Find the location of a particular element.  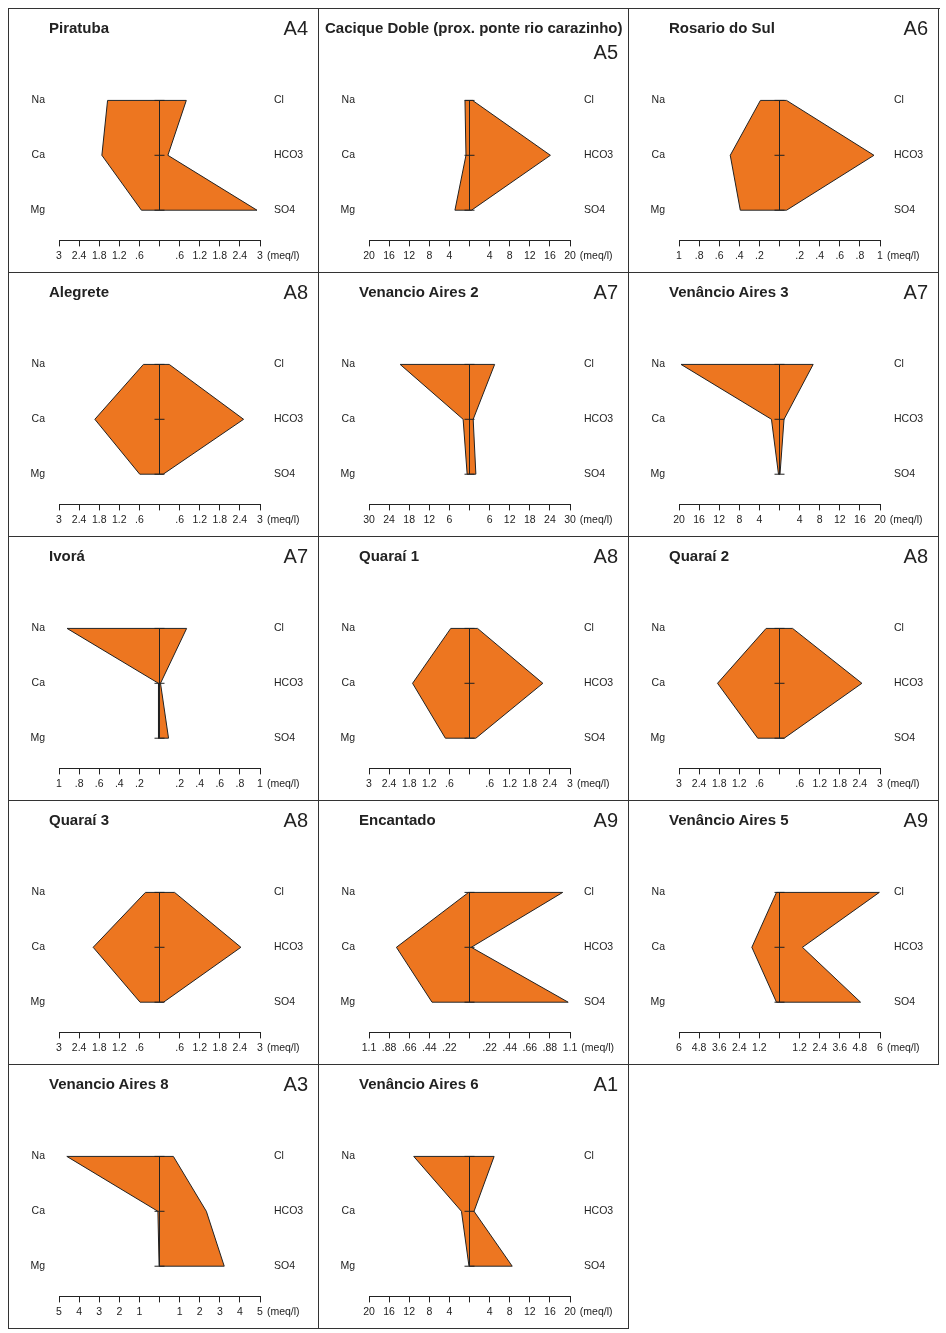

chart-title: Venâncio Aires 5 is located at coordinates (729, 819).